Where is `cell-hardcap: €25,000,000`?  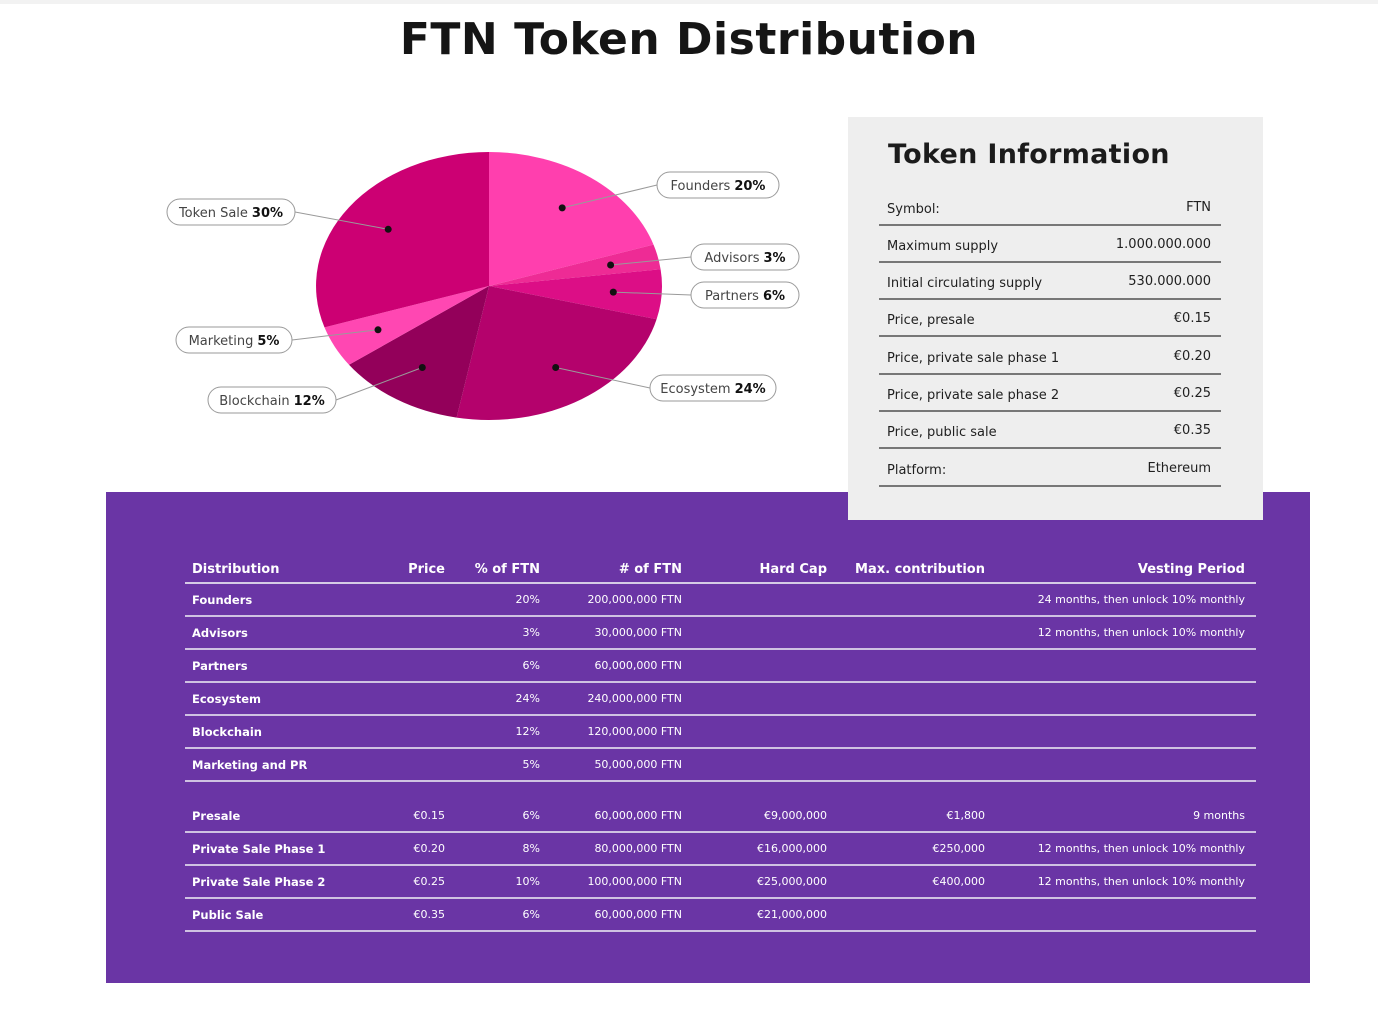 cell-hardcap: €25,000,000 is located at coordinates (754, 882).